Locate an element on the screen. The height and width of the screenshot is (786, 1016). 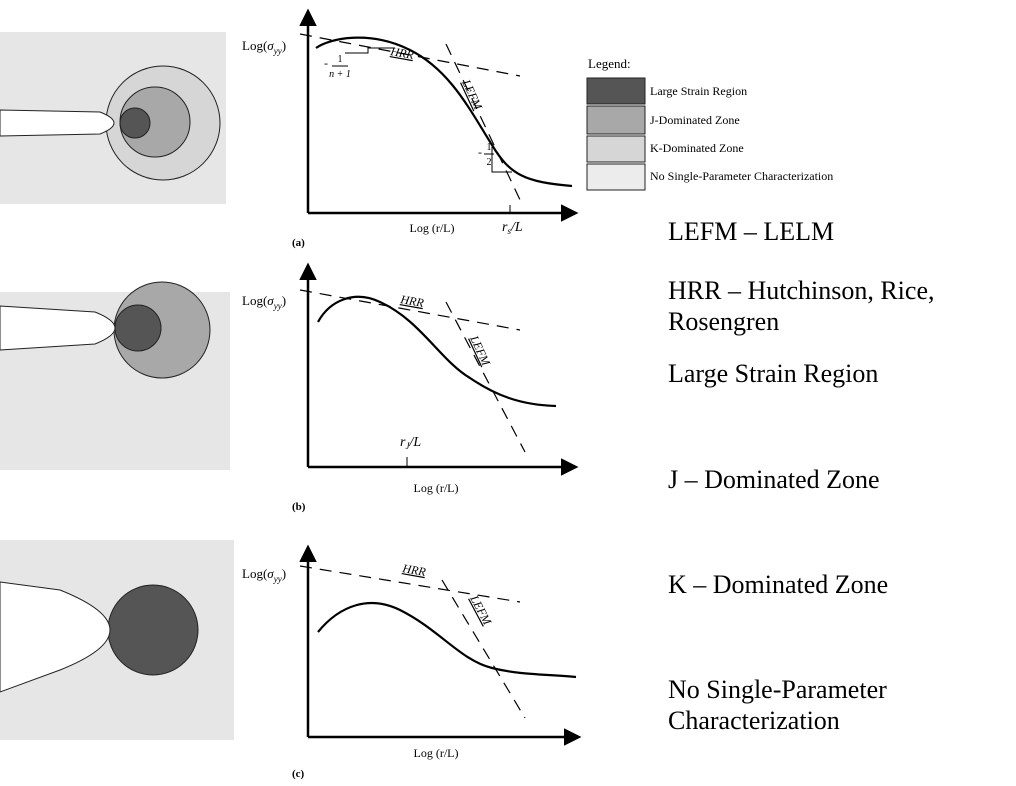
note: K – Dominated Zone is located at coordinates (778, 584).